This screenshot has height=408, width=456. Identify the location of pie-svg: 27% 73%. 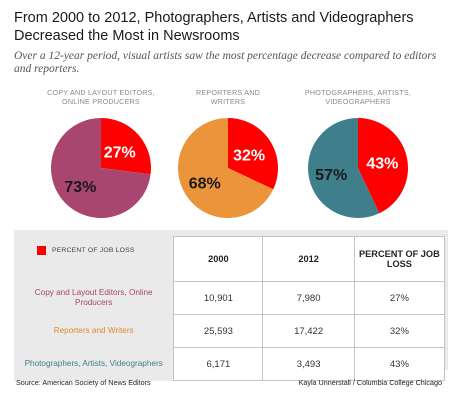
(100, 168).